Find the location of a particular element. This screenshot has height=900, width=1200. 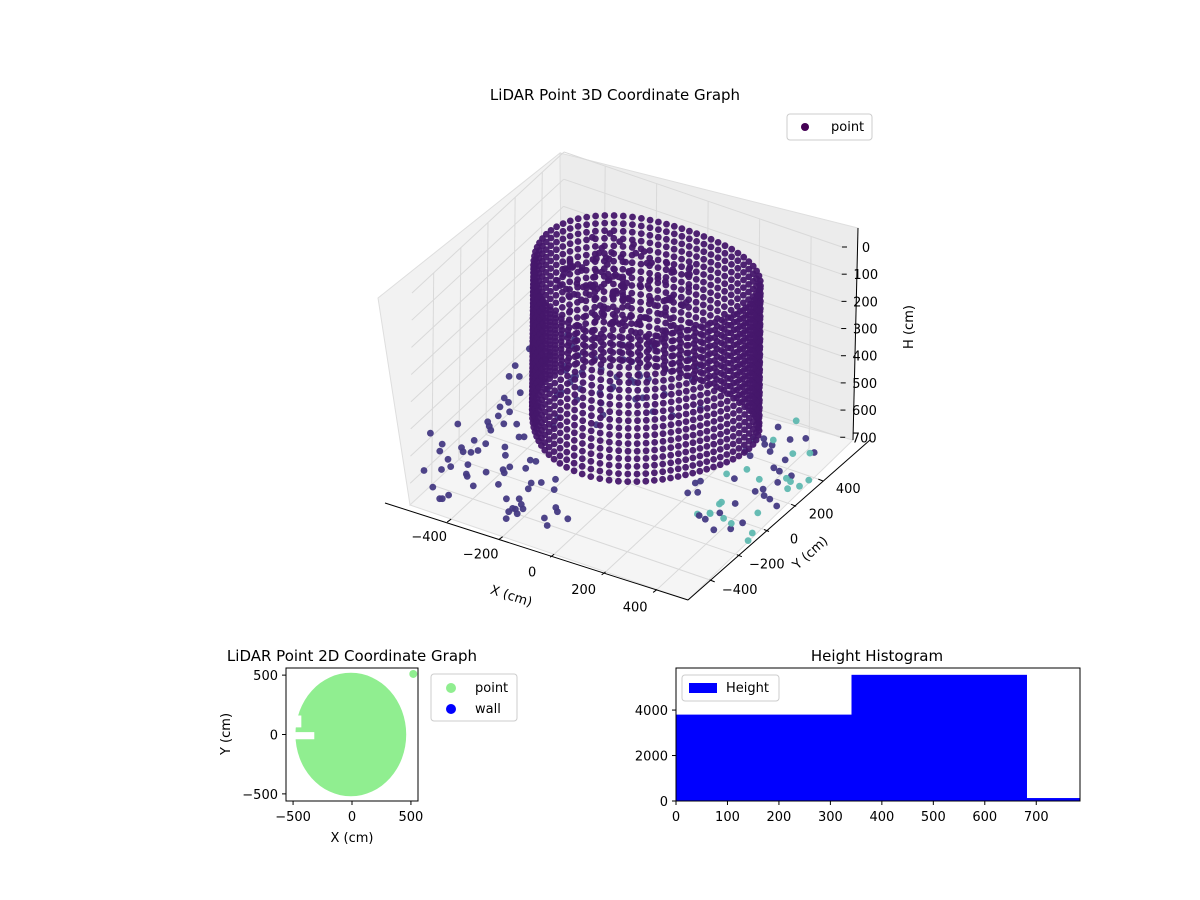

y-tick-label-histogram: 4000 is located at coordinates (651, 711).